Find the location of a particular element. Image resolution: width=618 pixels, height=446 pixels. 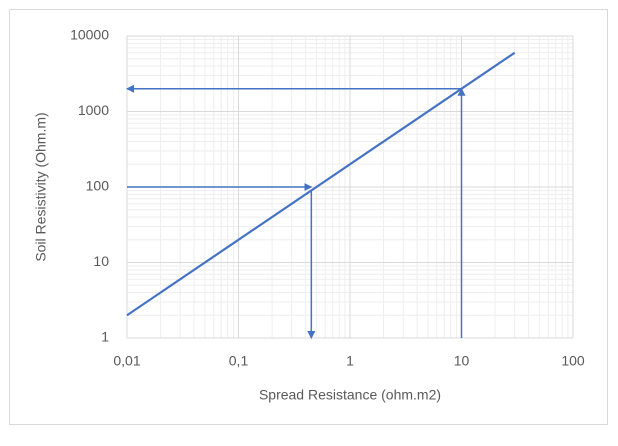

x-tick-label: 0,01 is located at coordinates (126, 361).